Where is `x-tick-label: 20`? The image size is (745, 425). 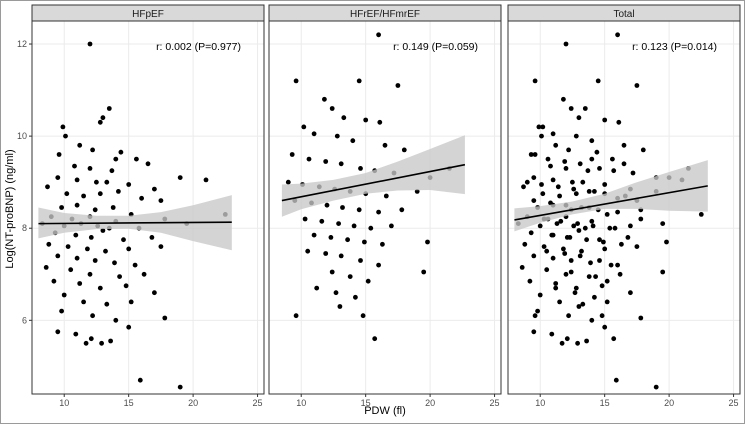 x-tick-label: 20 is located at coordinates (669, 403).